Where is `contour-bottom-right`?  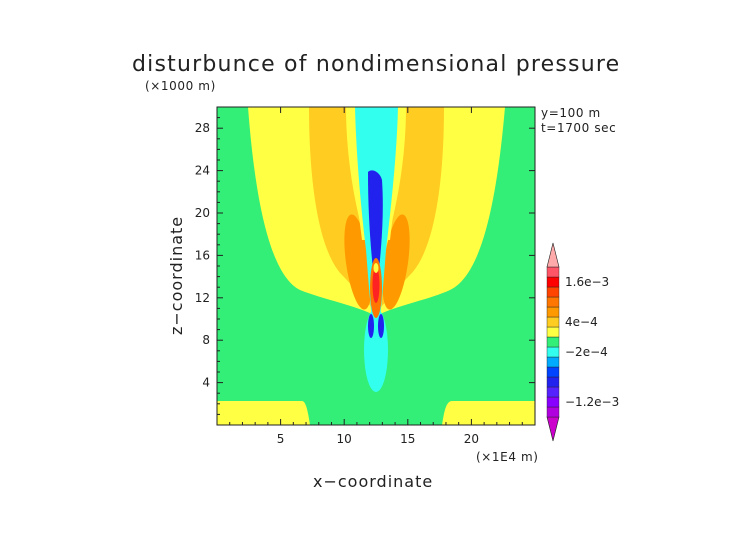
contour-bottom-right is located at coordinates (488, 413).